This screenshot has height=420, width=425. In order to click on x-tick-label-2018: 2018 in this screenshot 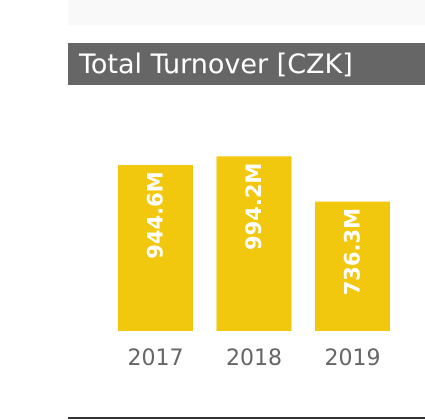, I will do `click(254, 358)`.